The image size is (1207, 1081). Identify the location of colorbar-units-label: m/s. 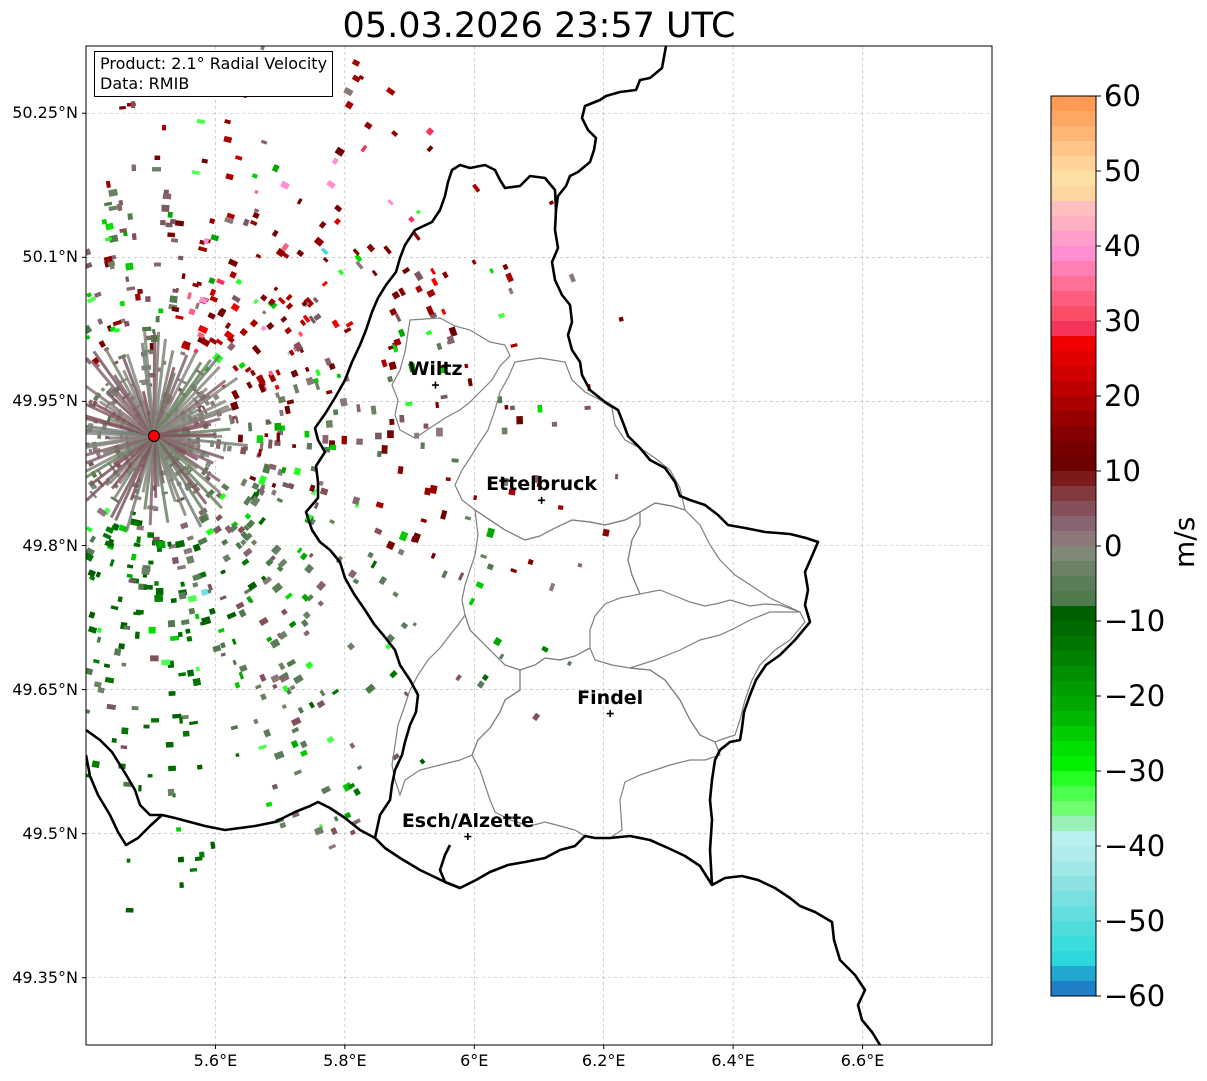
(1184, 542).